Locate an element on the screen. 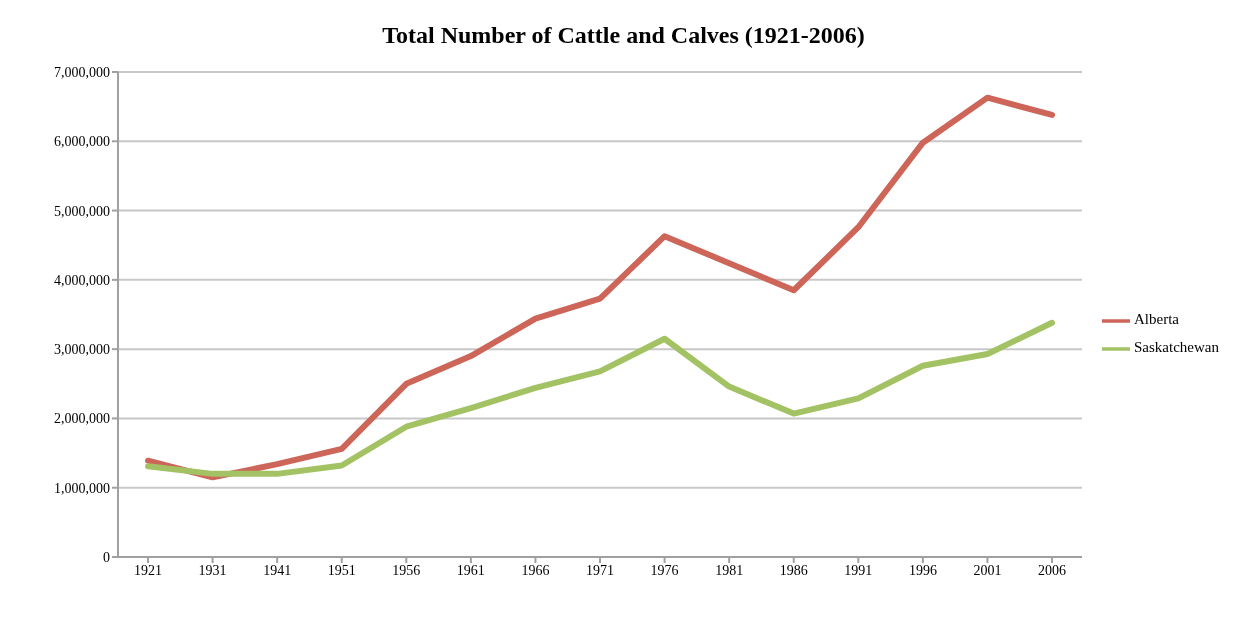 The width and height of the screenshot is (1247, 622). x-tick-label: 1966 is located at coordinates (535, 570).